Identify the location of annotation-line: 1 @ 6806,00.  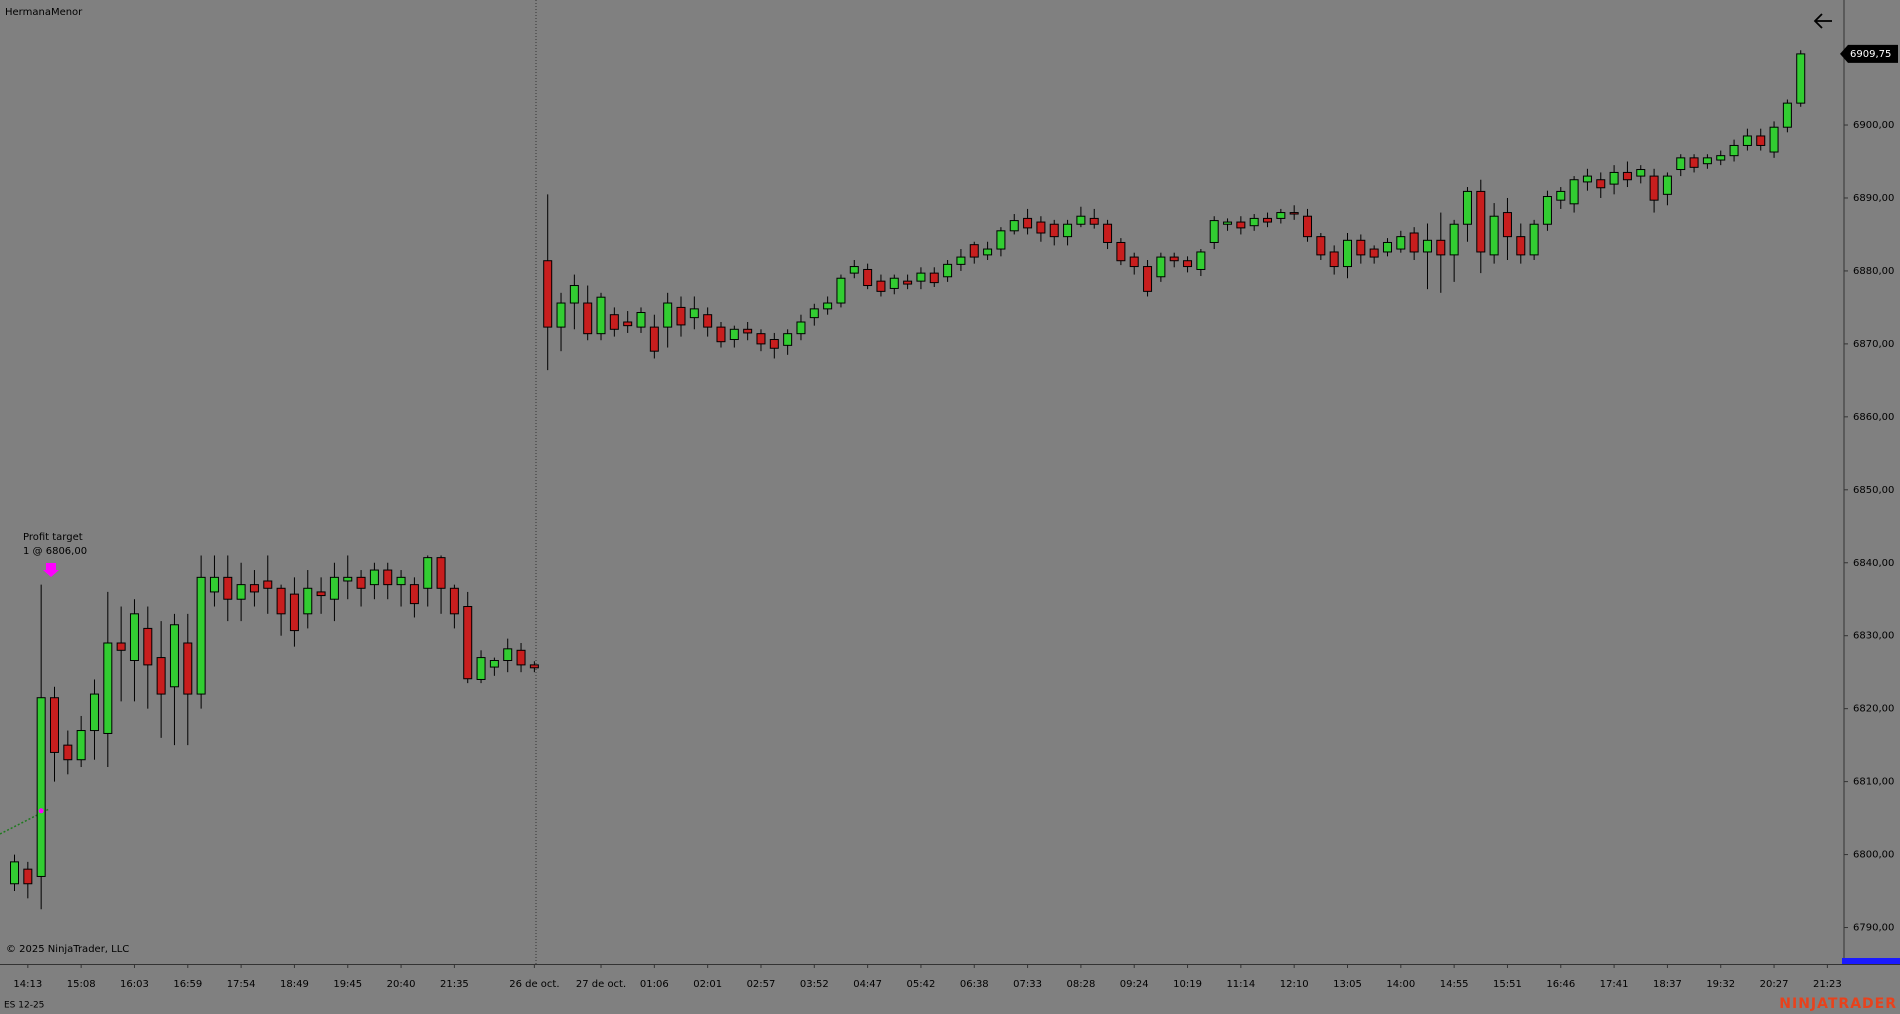
(55, 551).